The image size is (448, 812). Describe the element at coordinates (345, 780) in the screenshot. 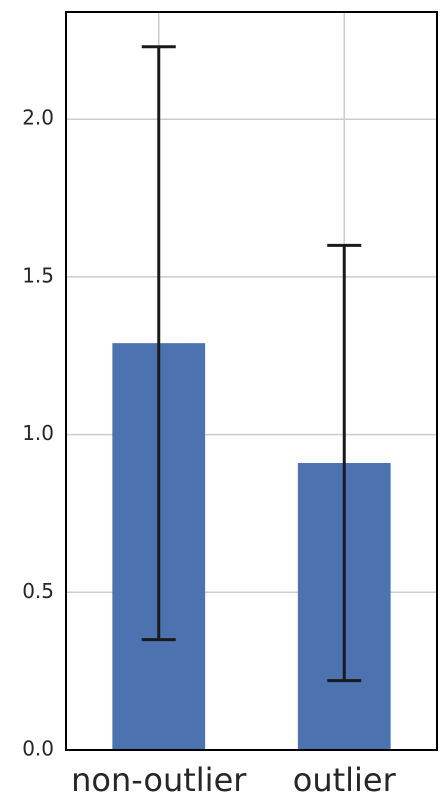

I see `x-tick-label: outlier` at that location.